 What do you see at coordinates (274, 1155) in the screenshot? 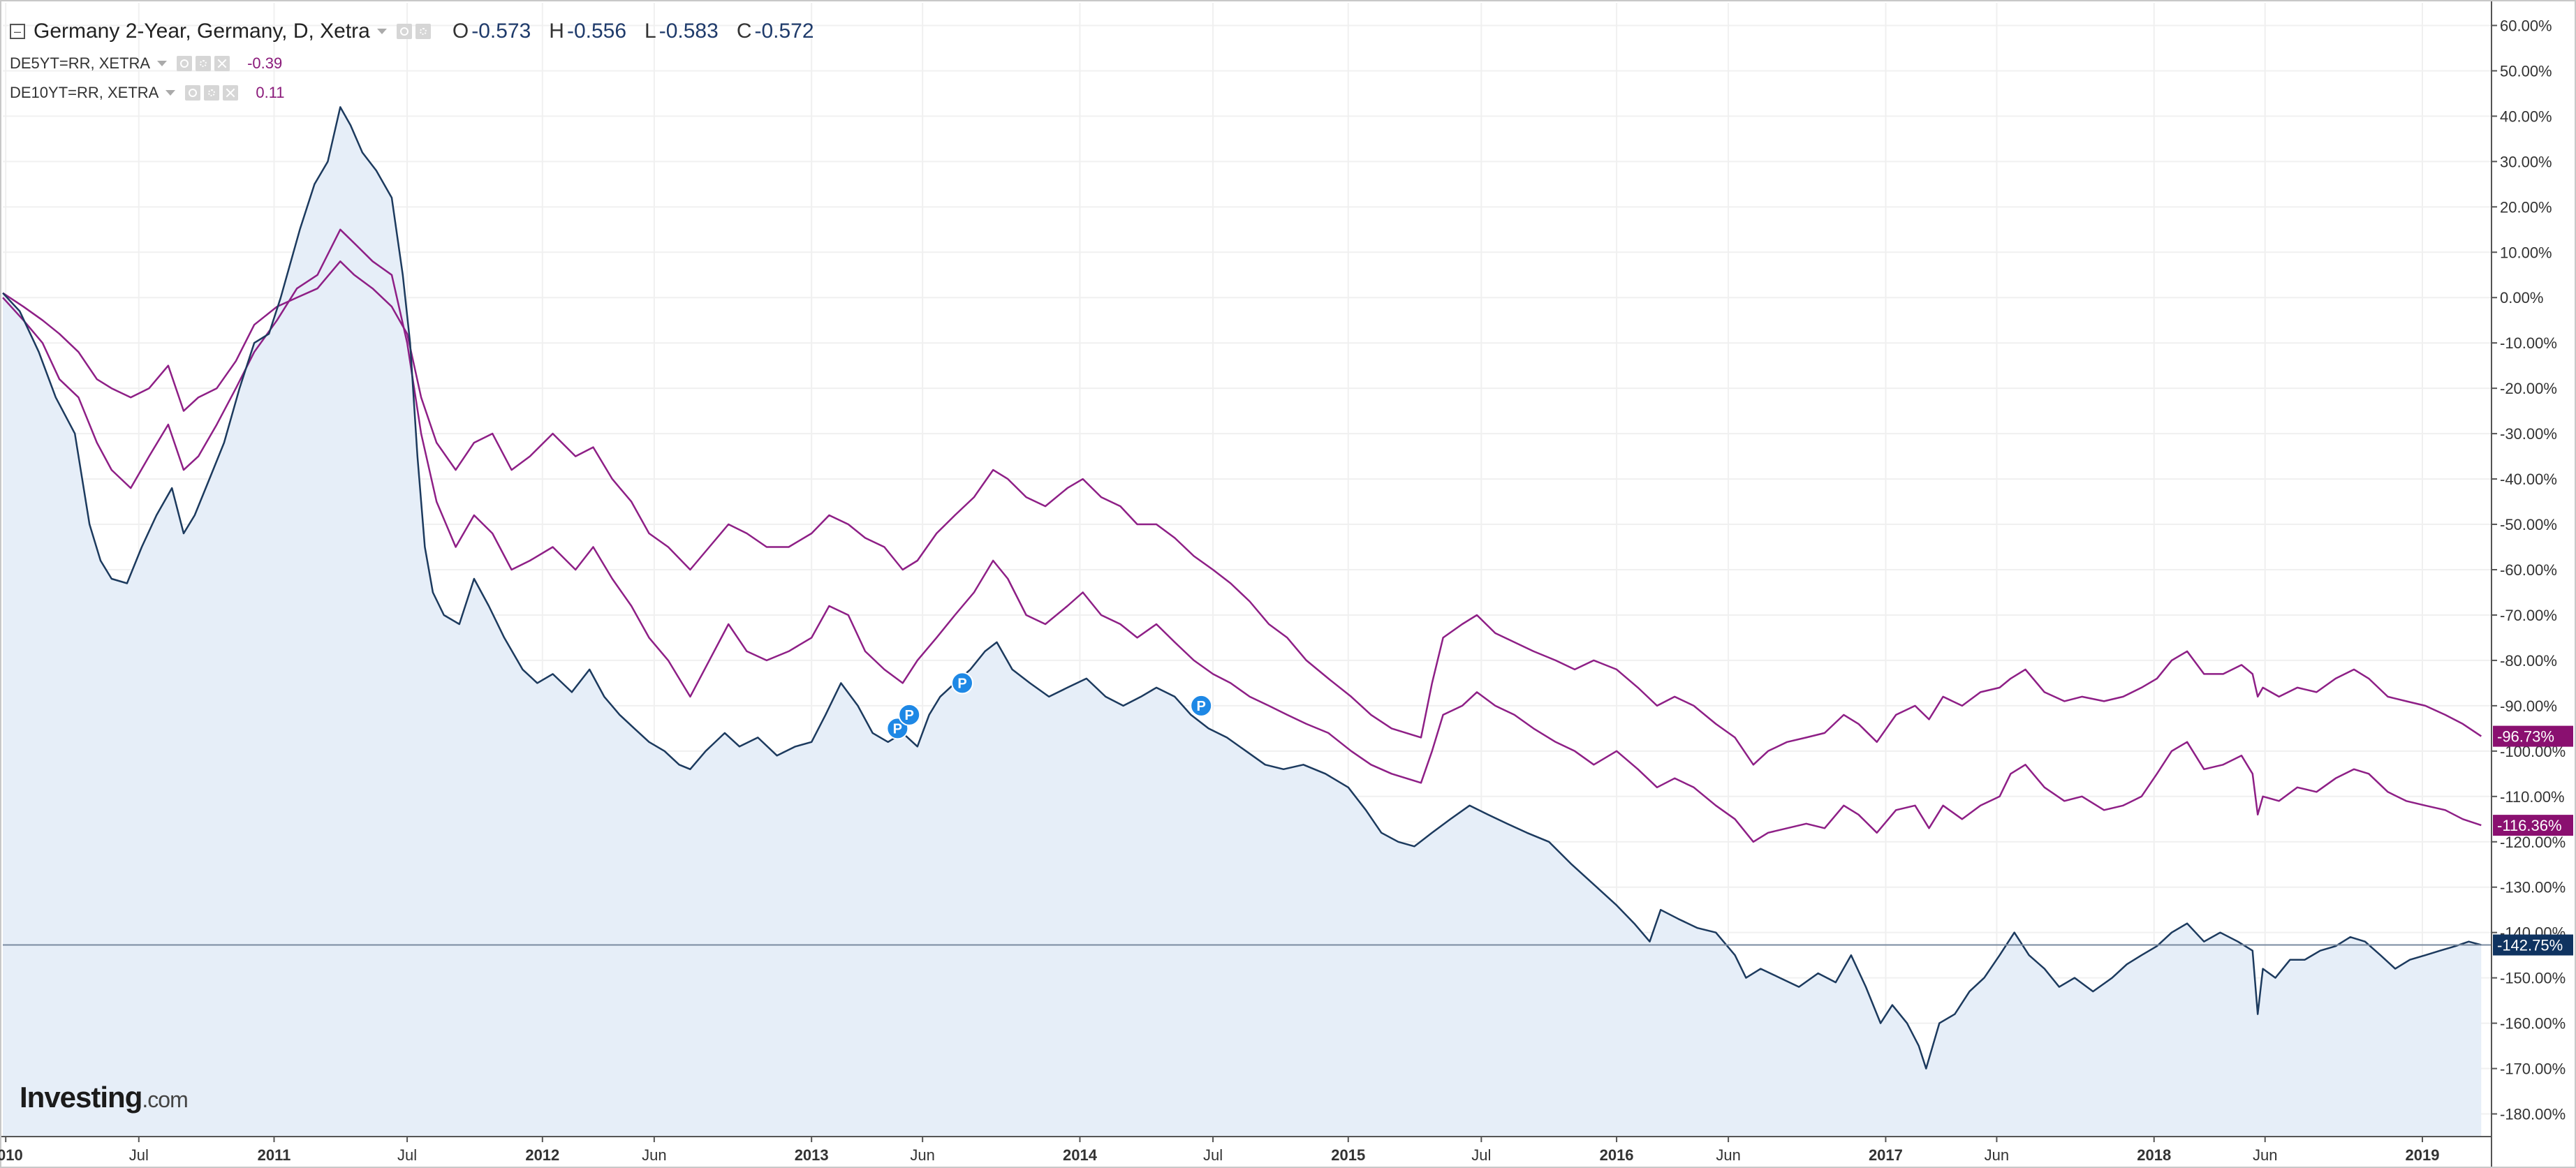
I see `x-tick-label: 2011` at bounding box center [274, 1155].